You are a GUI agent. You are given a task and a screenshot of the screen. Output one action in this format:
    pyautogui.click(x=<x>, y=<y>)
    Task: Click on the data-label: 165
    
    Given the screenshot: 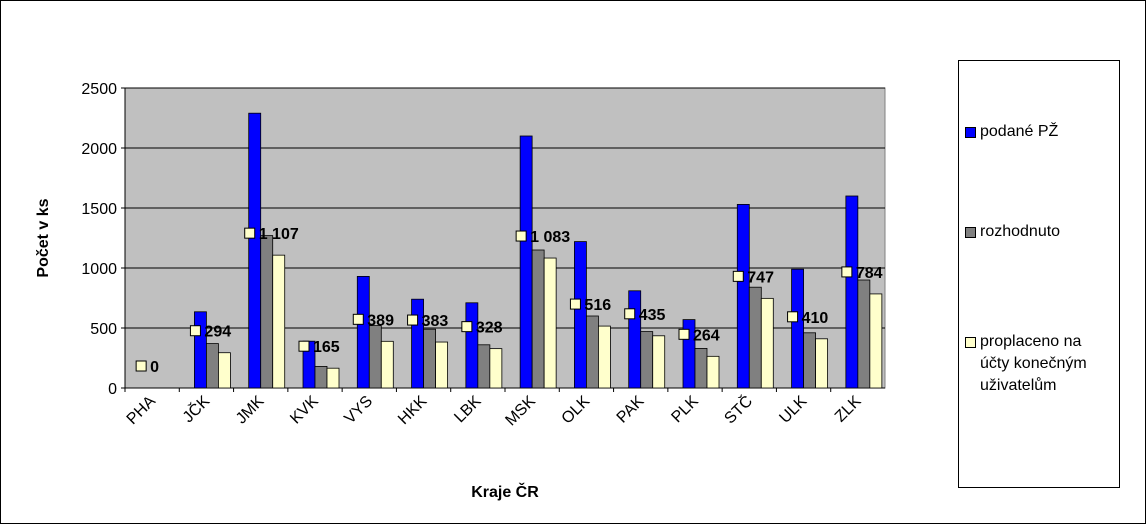 What is the action you would take?
    pyautogui.click(x=326, y=347)
    